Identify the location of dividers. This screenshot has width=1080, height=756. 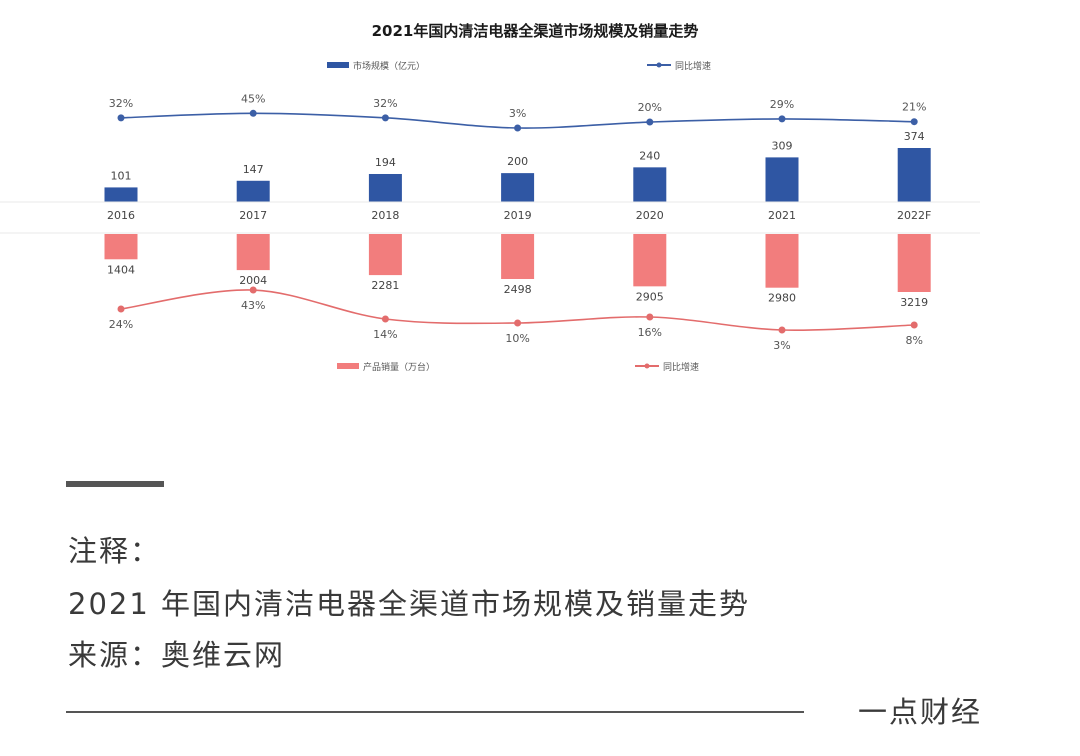
(490, 217).